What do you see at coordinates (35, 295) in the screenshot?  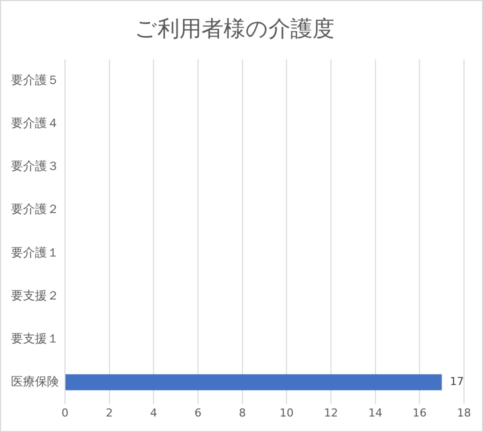 I see `y-tick-label: 要支援２` at bounding box center [35, 295].